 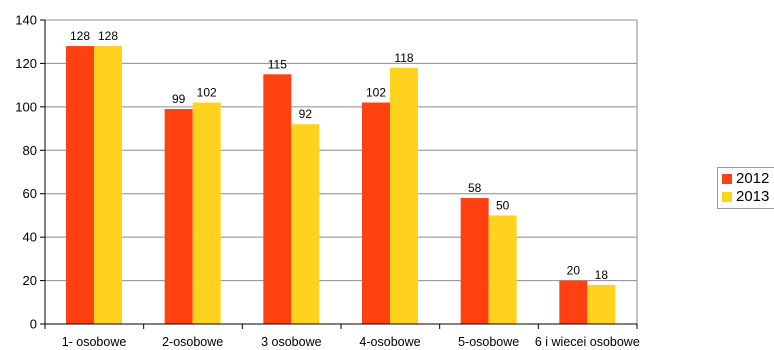 I want to click on y-tick-label: 40, so click(x=30, y=237).